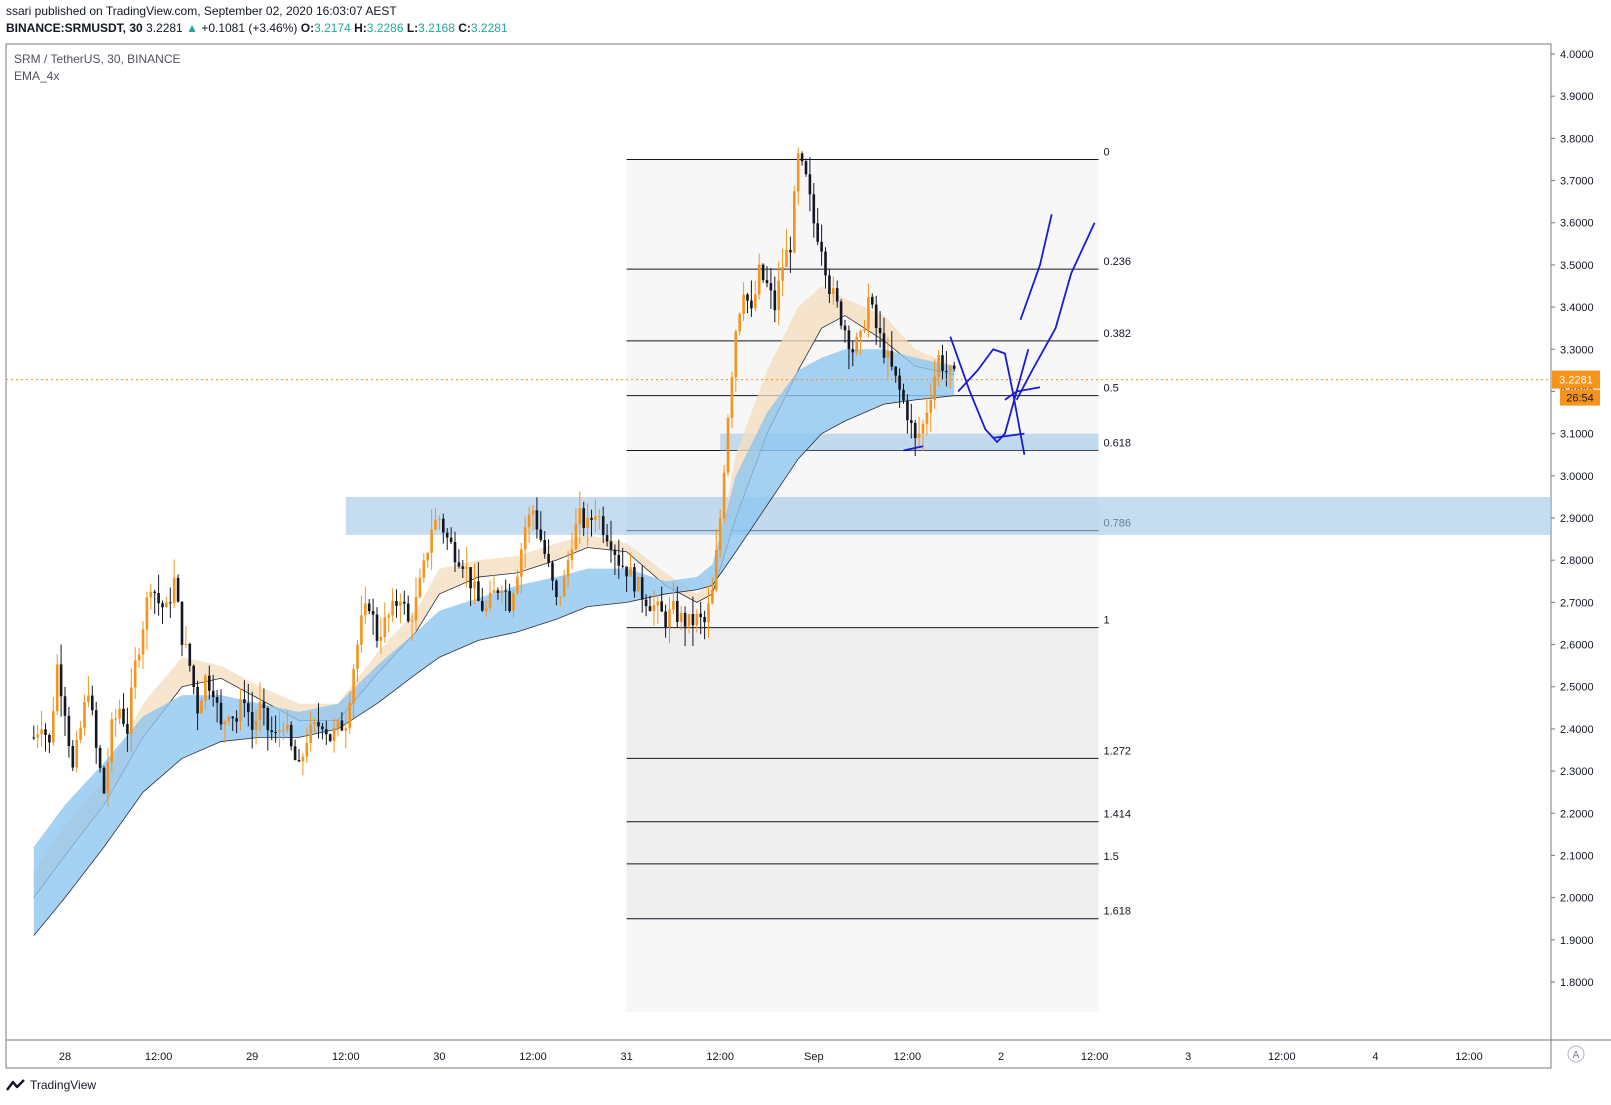  Describe the element at coordinates (74, 28) in the screenshot. I see `symbol-label: BINANCE:SRMUSDT, 30` at that location.